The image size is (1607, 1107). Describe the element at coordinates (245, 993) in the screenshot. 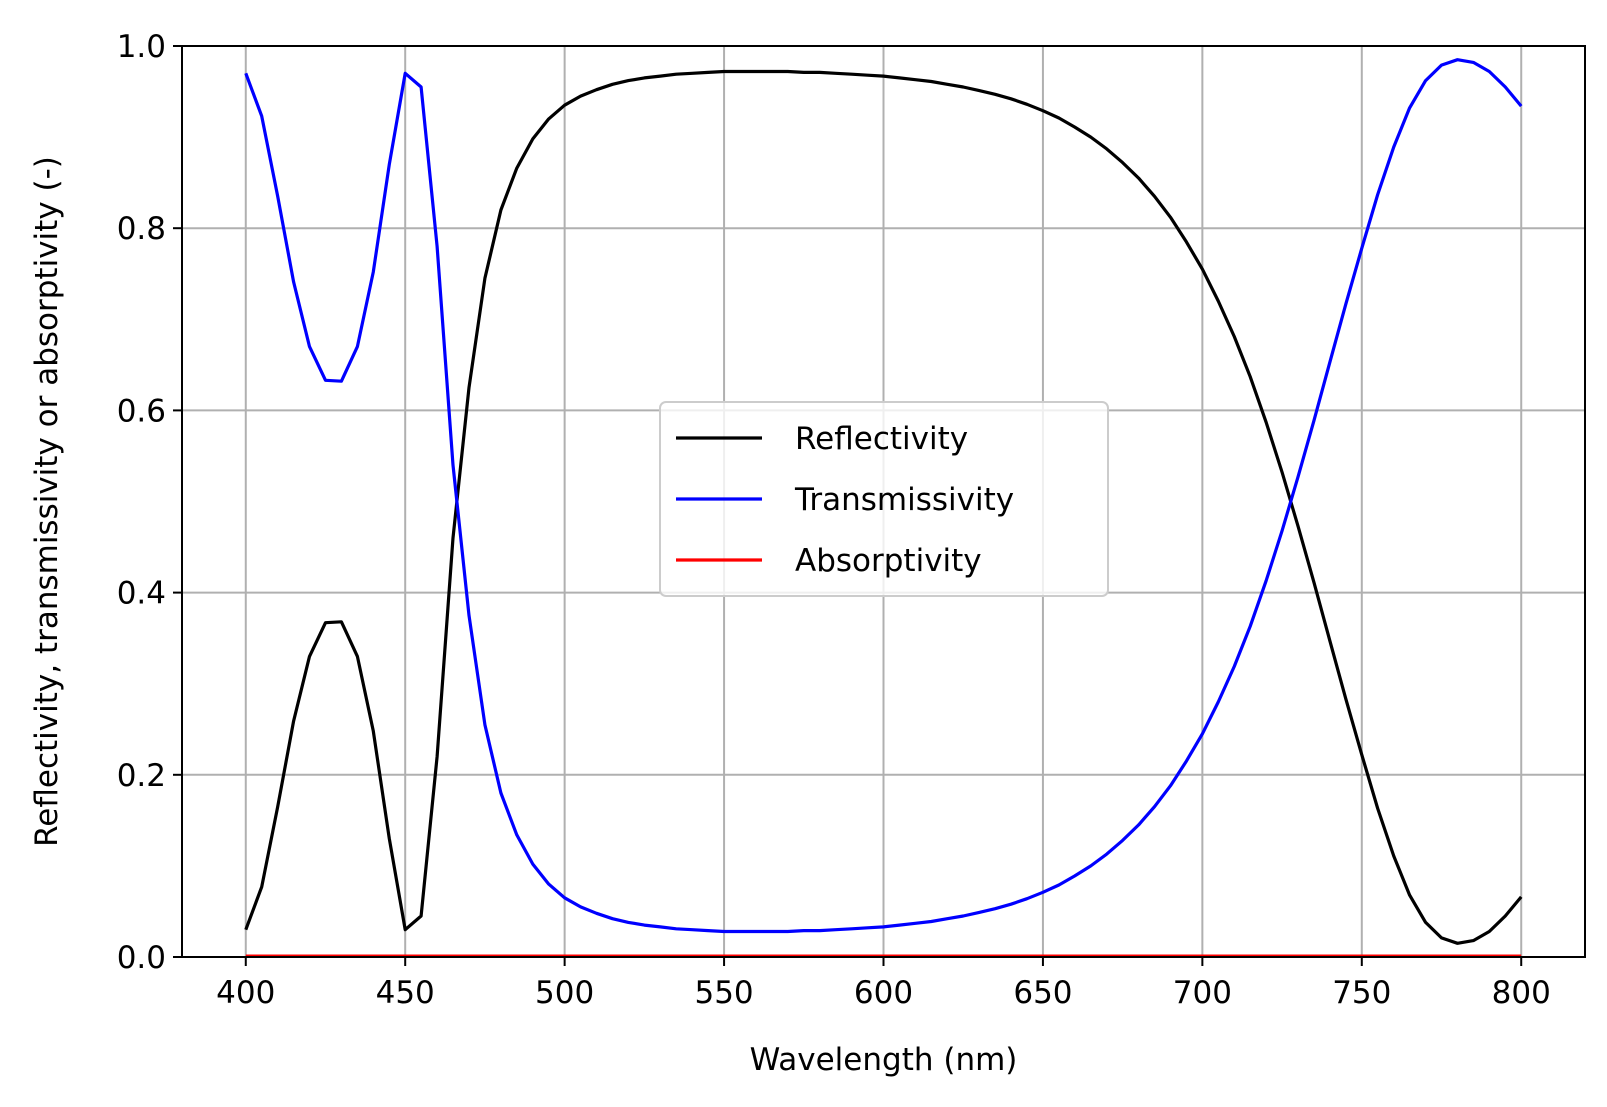

I see `x-tick-label: 400` at that location.